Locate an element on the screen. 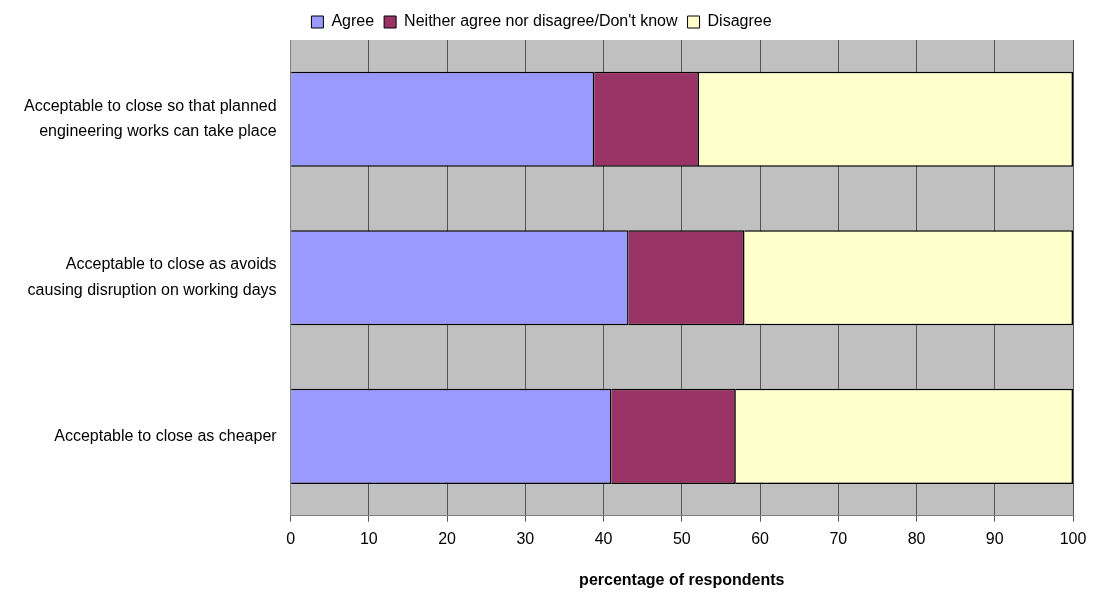  x-tick-label: 20 is located at coordinates (447, 538).